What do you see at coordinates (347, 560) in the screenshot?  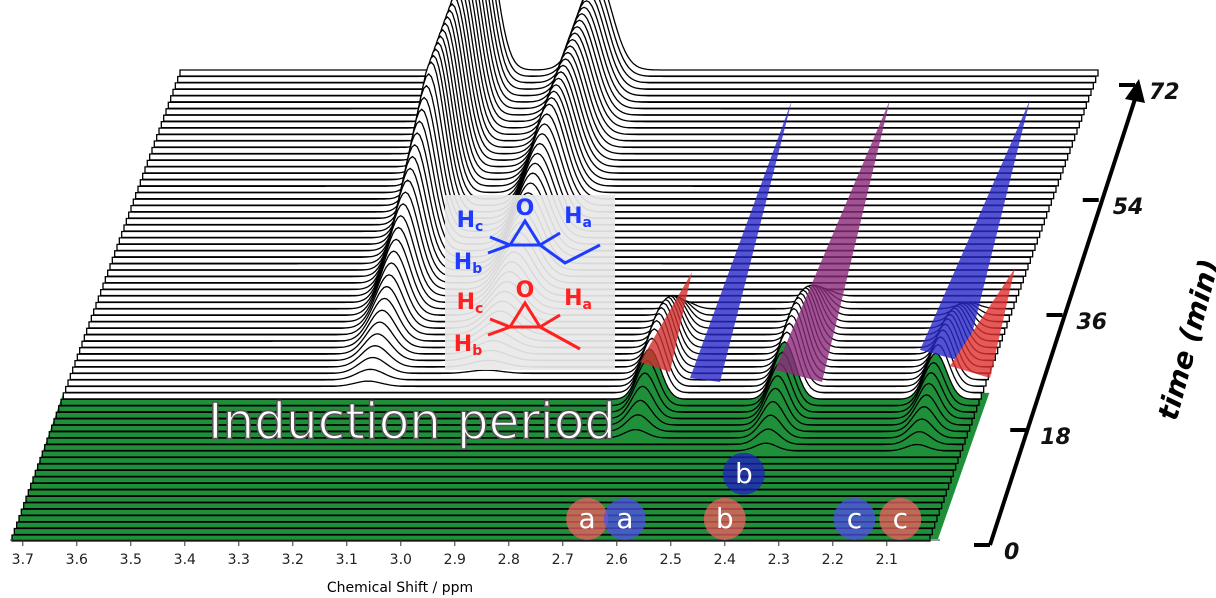 I see `x-tick-label: 3.1` at bounding box center [347, 560].